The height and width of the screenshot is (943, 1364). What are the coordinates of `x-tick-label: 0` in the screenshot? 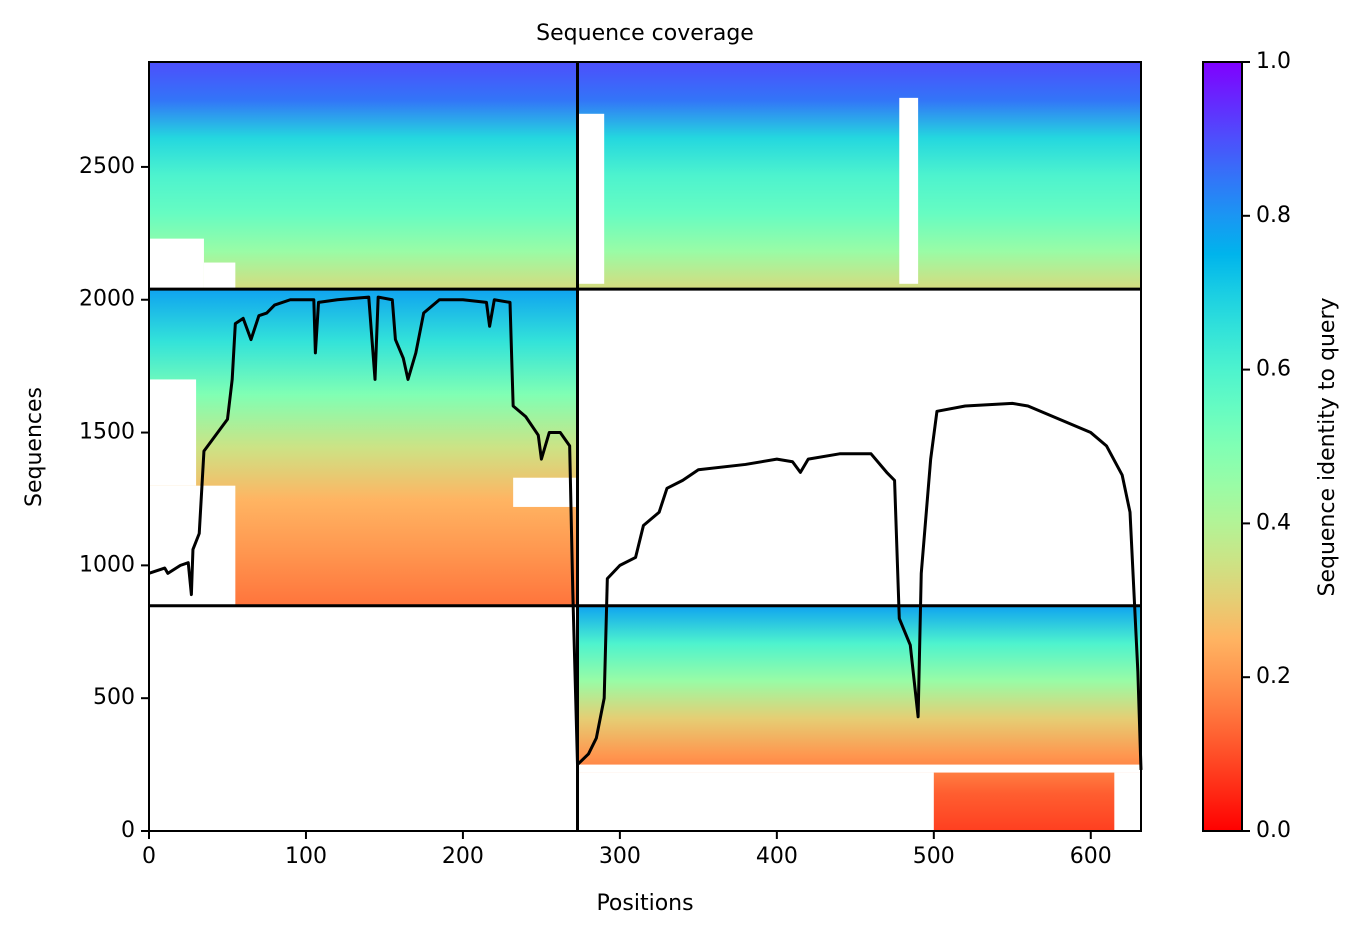 It's located at (149, 856).